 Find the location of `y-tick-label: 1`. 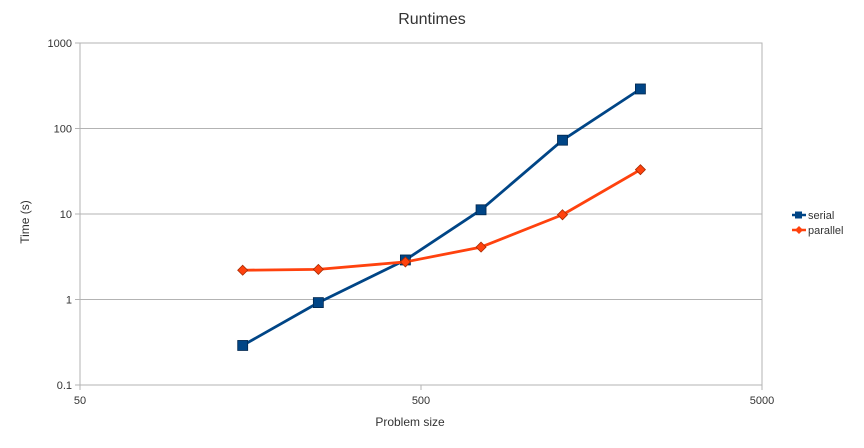

y-tick-label: 1 is located at coordinates (69, 301).